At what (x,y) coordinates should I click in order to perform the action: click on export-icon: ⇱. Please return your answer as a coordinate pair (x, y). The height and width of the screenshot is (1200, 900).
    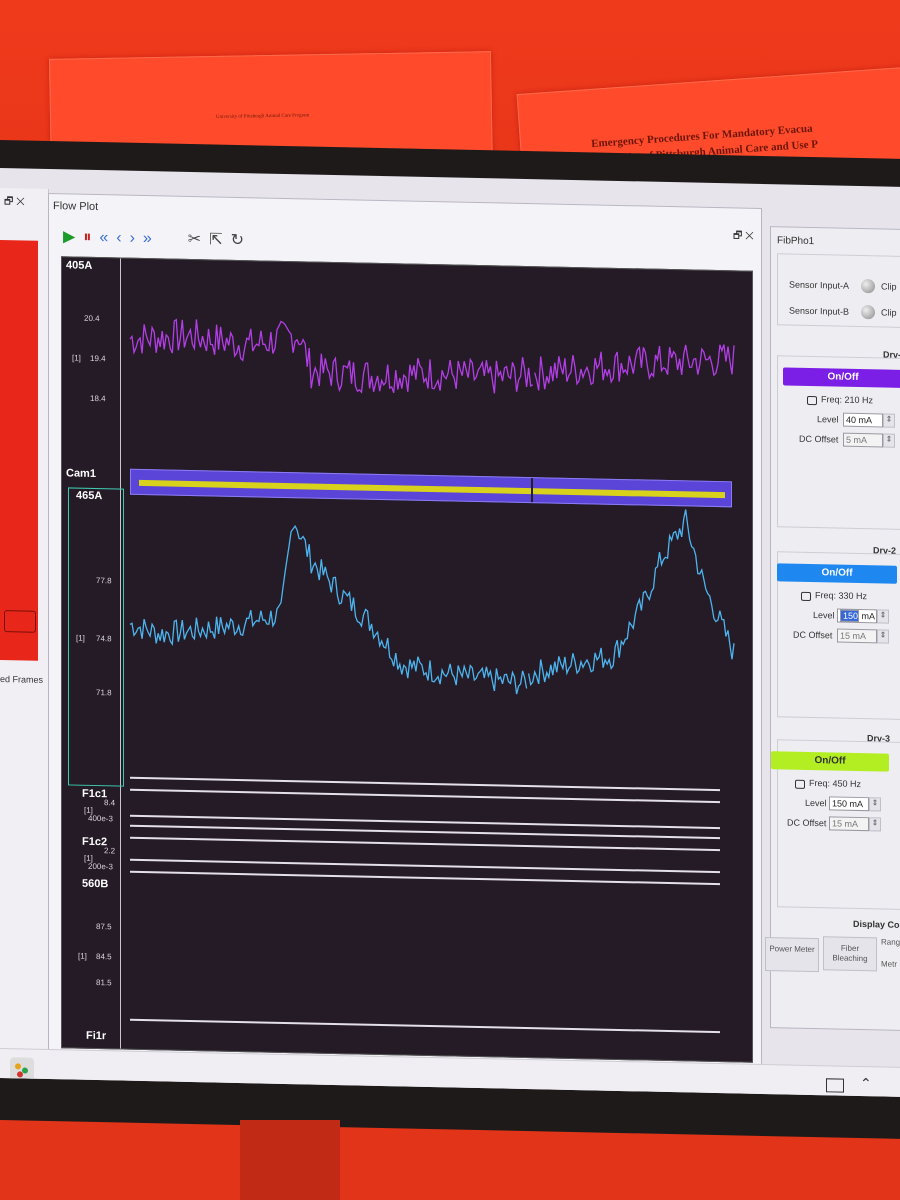
    Looking at the image, I should click on (216, 240).